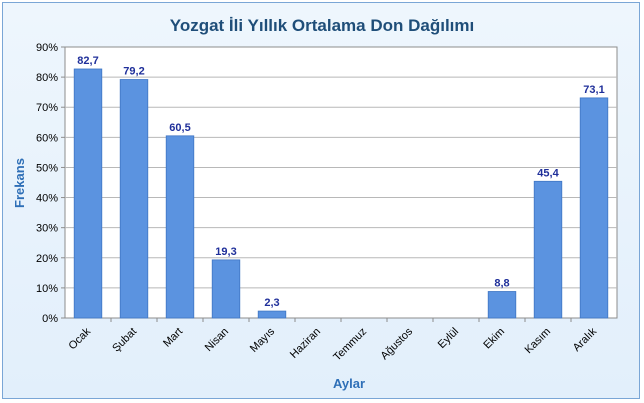 The height and width of the screenshot is (403, 644). I want to click on chart-title: Yozgat İli Yıllık Ortalama Don Dağılımı, so click(322, 25).